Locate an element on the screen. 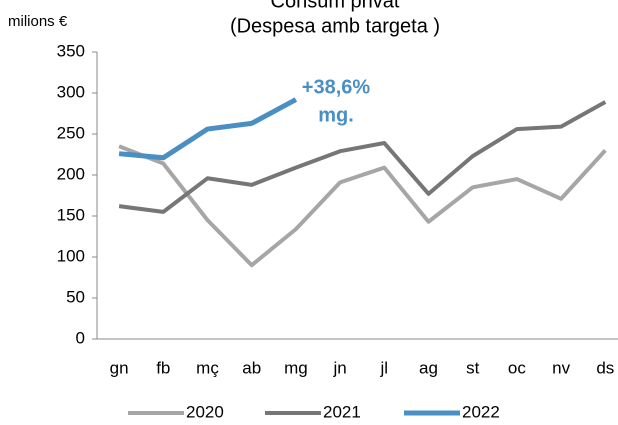 The width and height of the screenshot is (618, 425). legend-label: 2020 is located at coordinates (205, 411).